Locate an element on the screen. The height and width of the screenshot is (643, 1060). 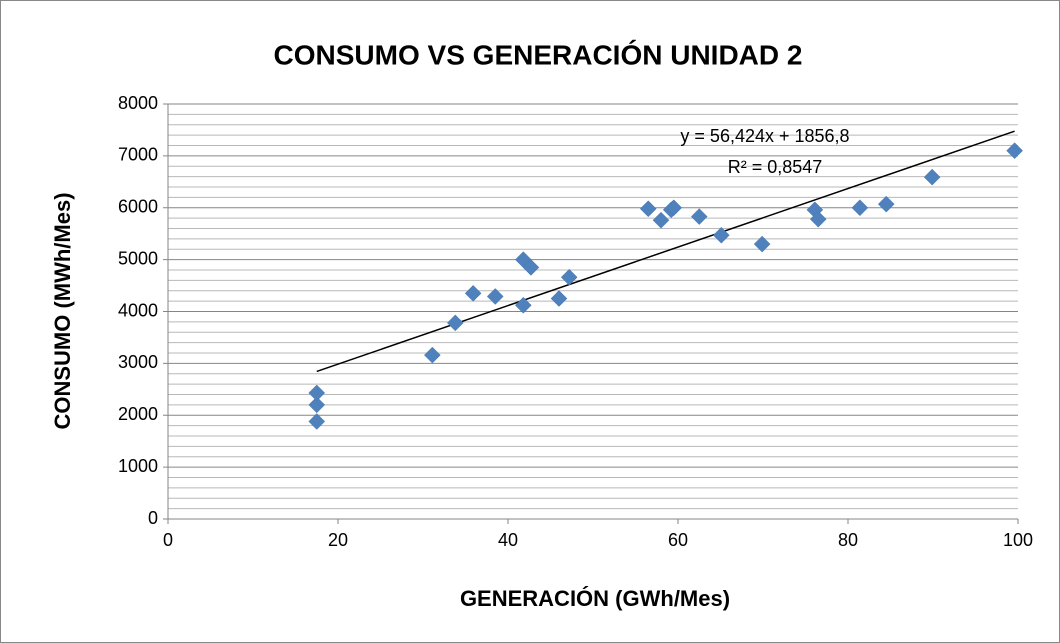
x-tick-label: 0 is located at coordinates (168, 540).